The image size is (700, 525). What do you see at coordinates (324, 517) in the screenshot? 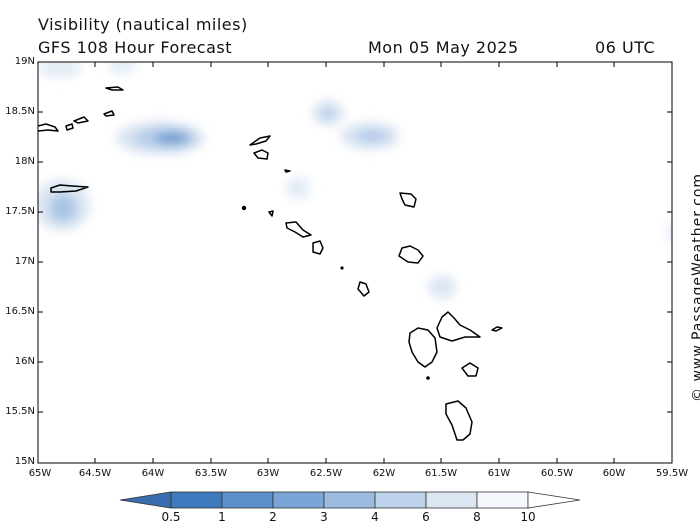
I see `colorbar-label-3: 3` at bounding box center [324, 517].